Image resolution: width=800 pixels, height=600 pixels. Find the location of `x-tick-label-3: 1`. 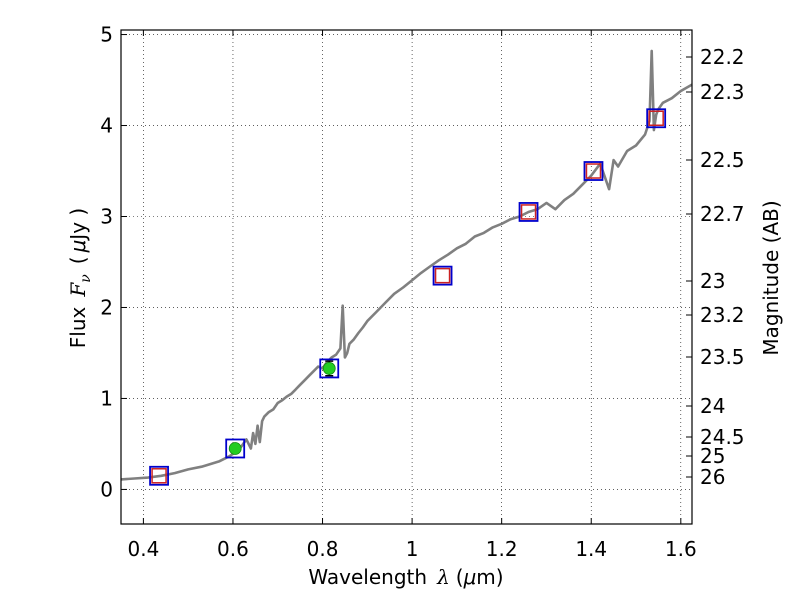

x-tick-label-3: 1 is located at coordinates (412, 549).